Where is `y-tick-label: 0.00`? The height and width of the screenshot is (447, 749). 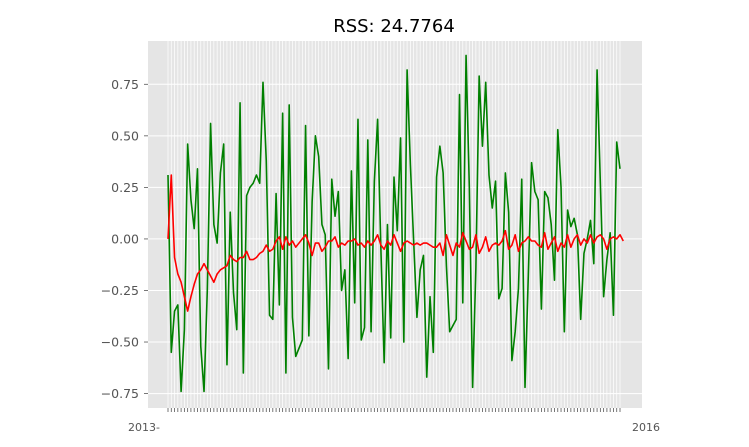
y-tick-label: 0.00 is located at coordinates (125, 238).